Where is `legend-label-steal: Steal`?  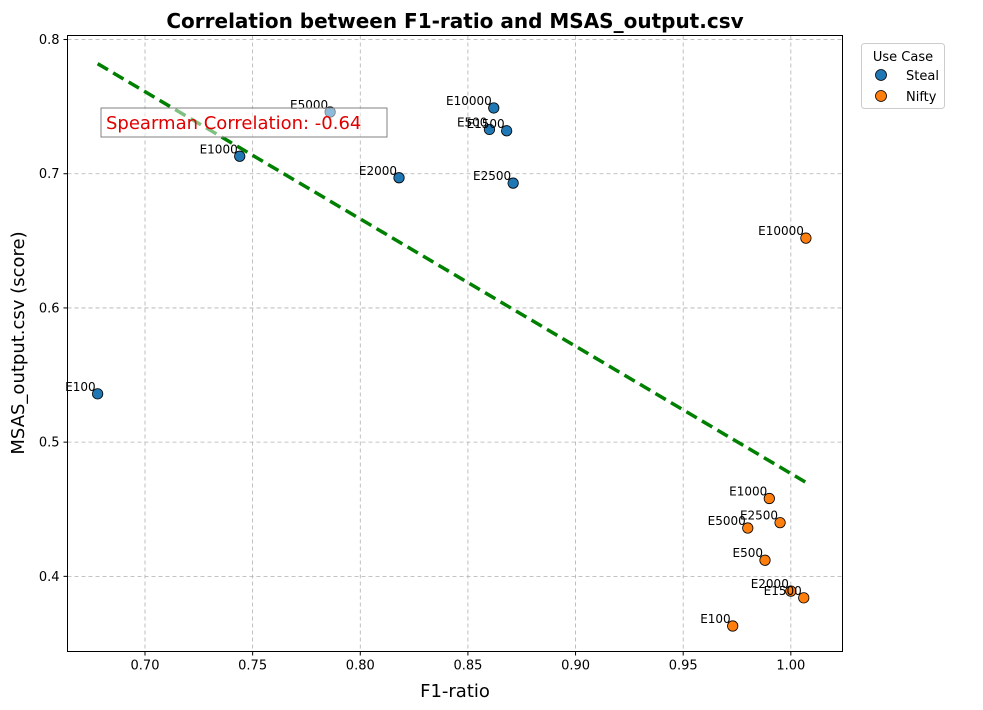 legend-label-steal: Steal is located at coordinates (922, 76).